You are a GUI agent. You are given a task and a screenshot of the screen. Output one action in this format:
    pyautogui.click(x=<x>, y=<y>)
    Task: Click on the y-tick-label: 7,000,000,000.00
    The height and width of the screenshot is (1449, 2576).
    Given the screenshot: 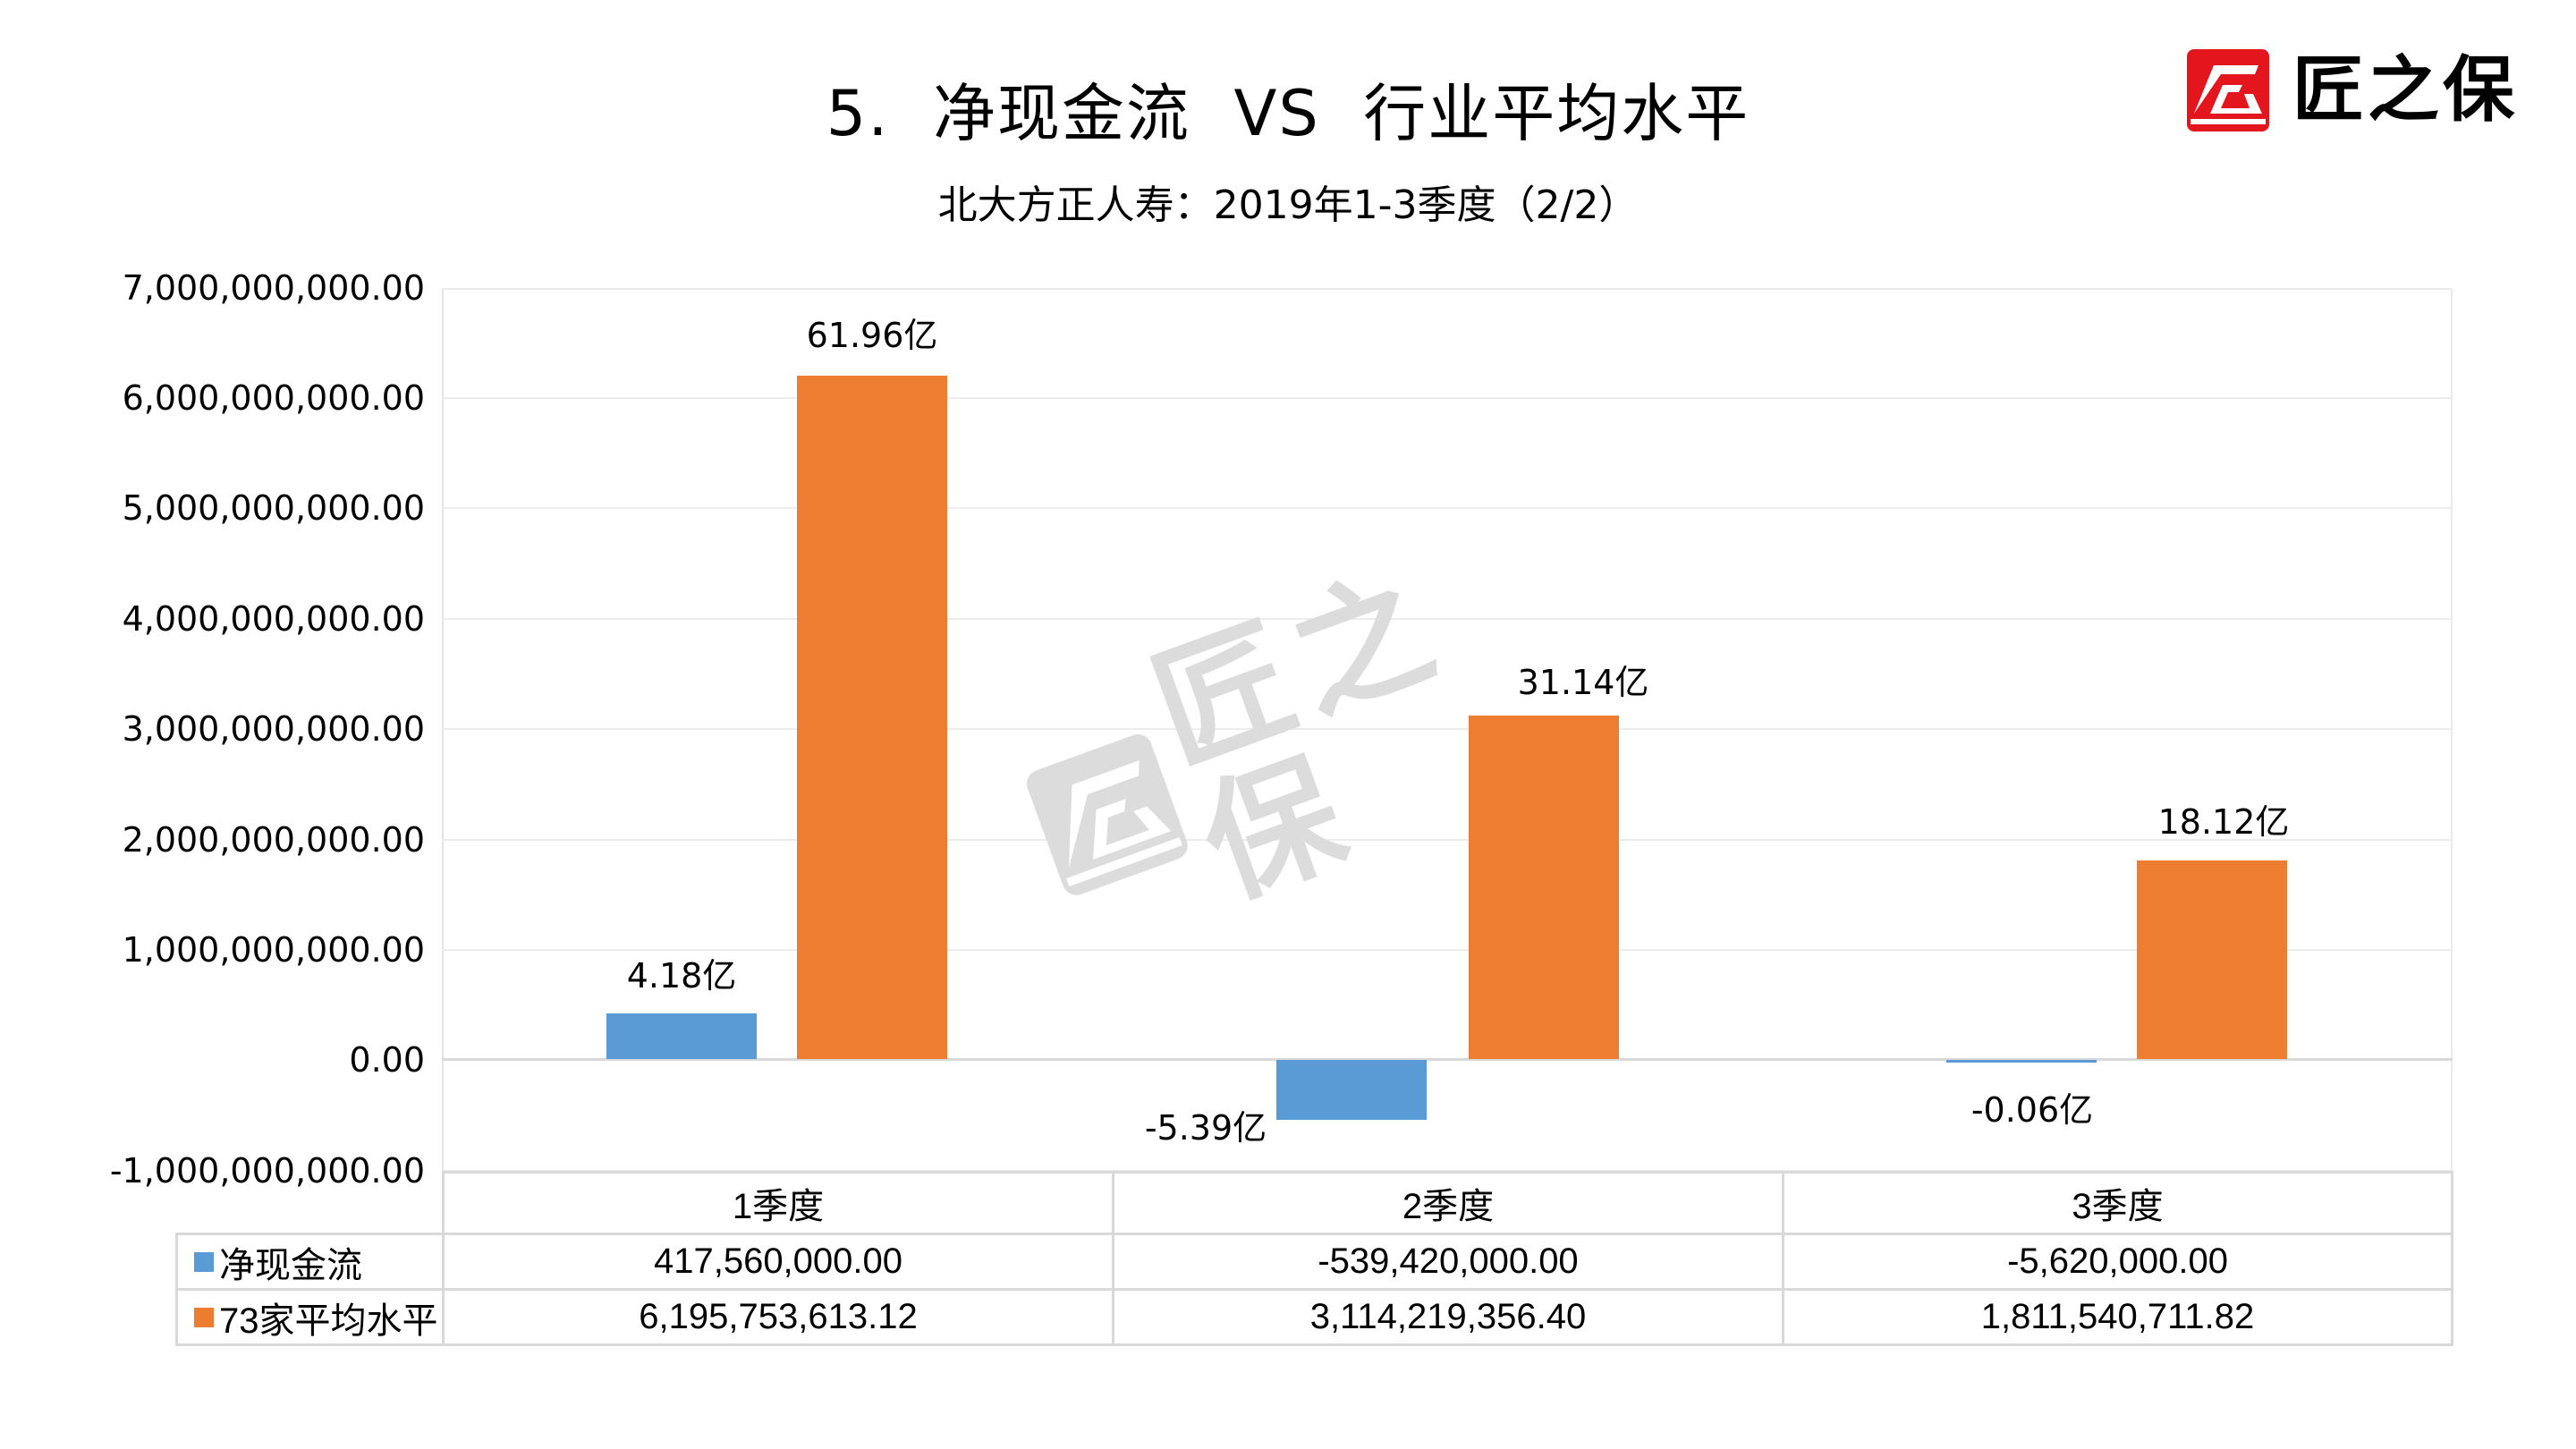 What is the action you would take?
    pyautogui.click(x=273, y=288)
    